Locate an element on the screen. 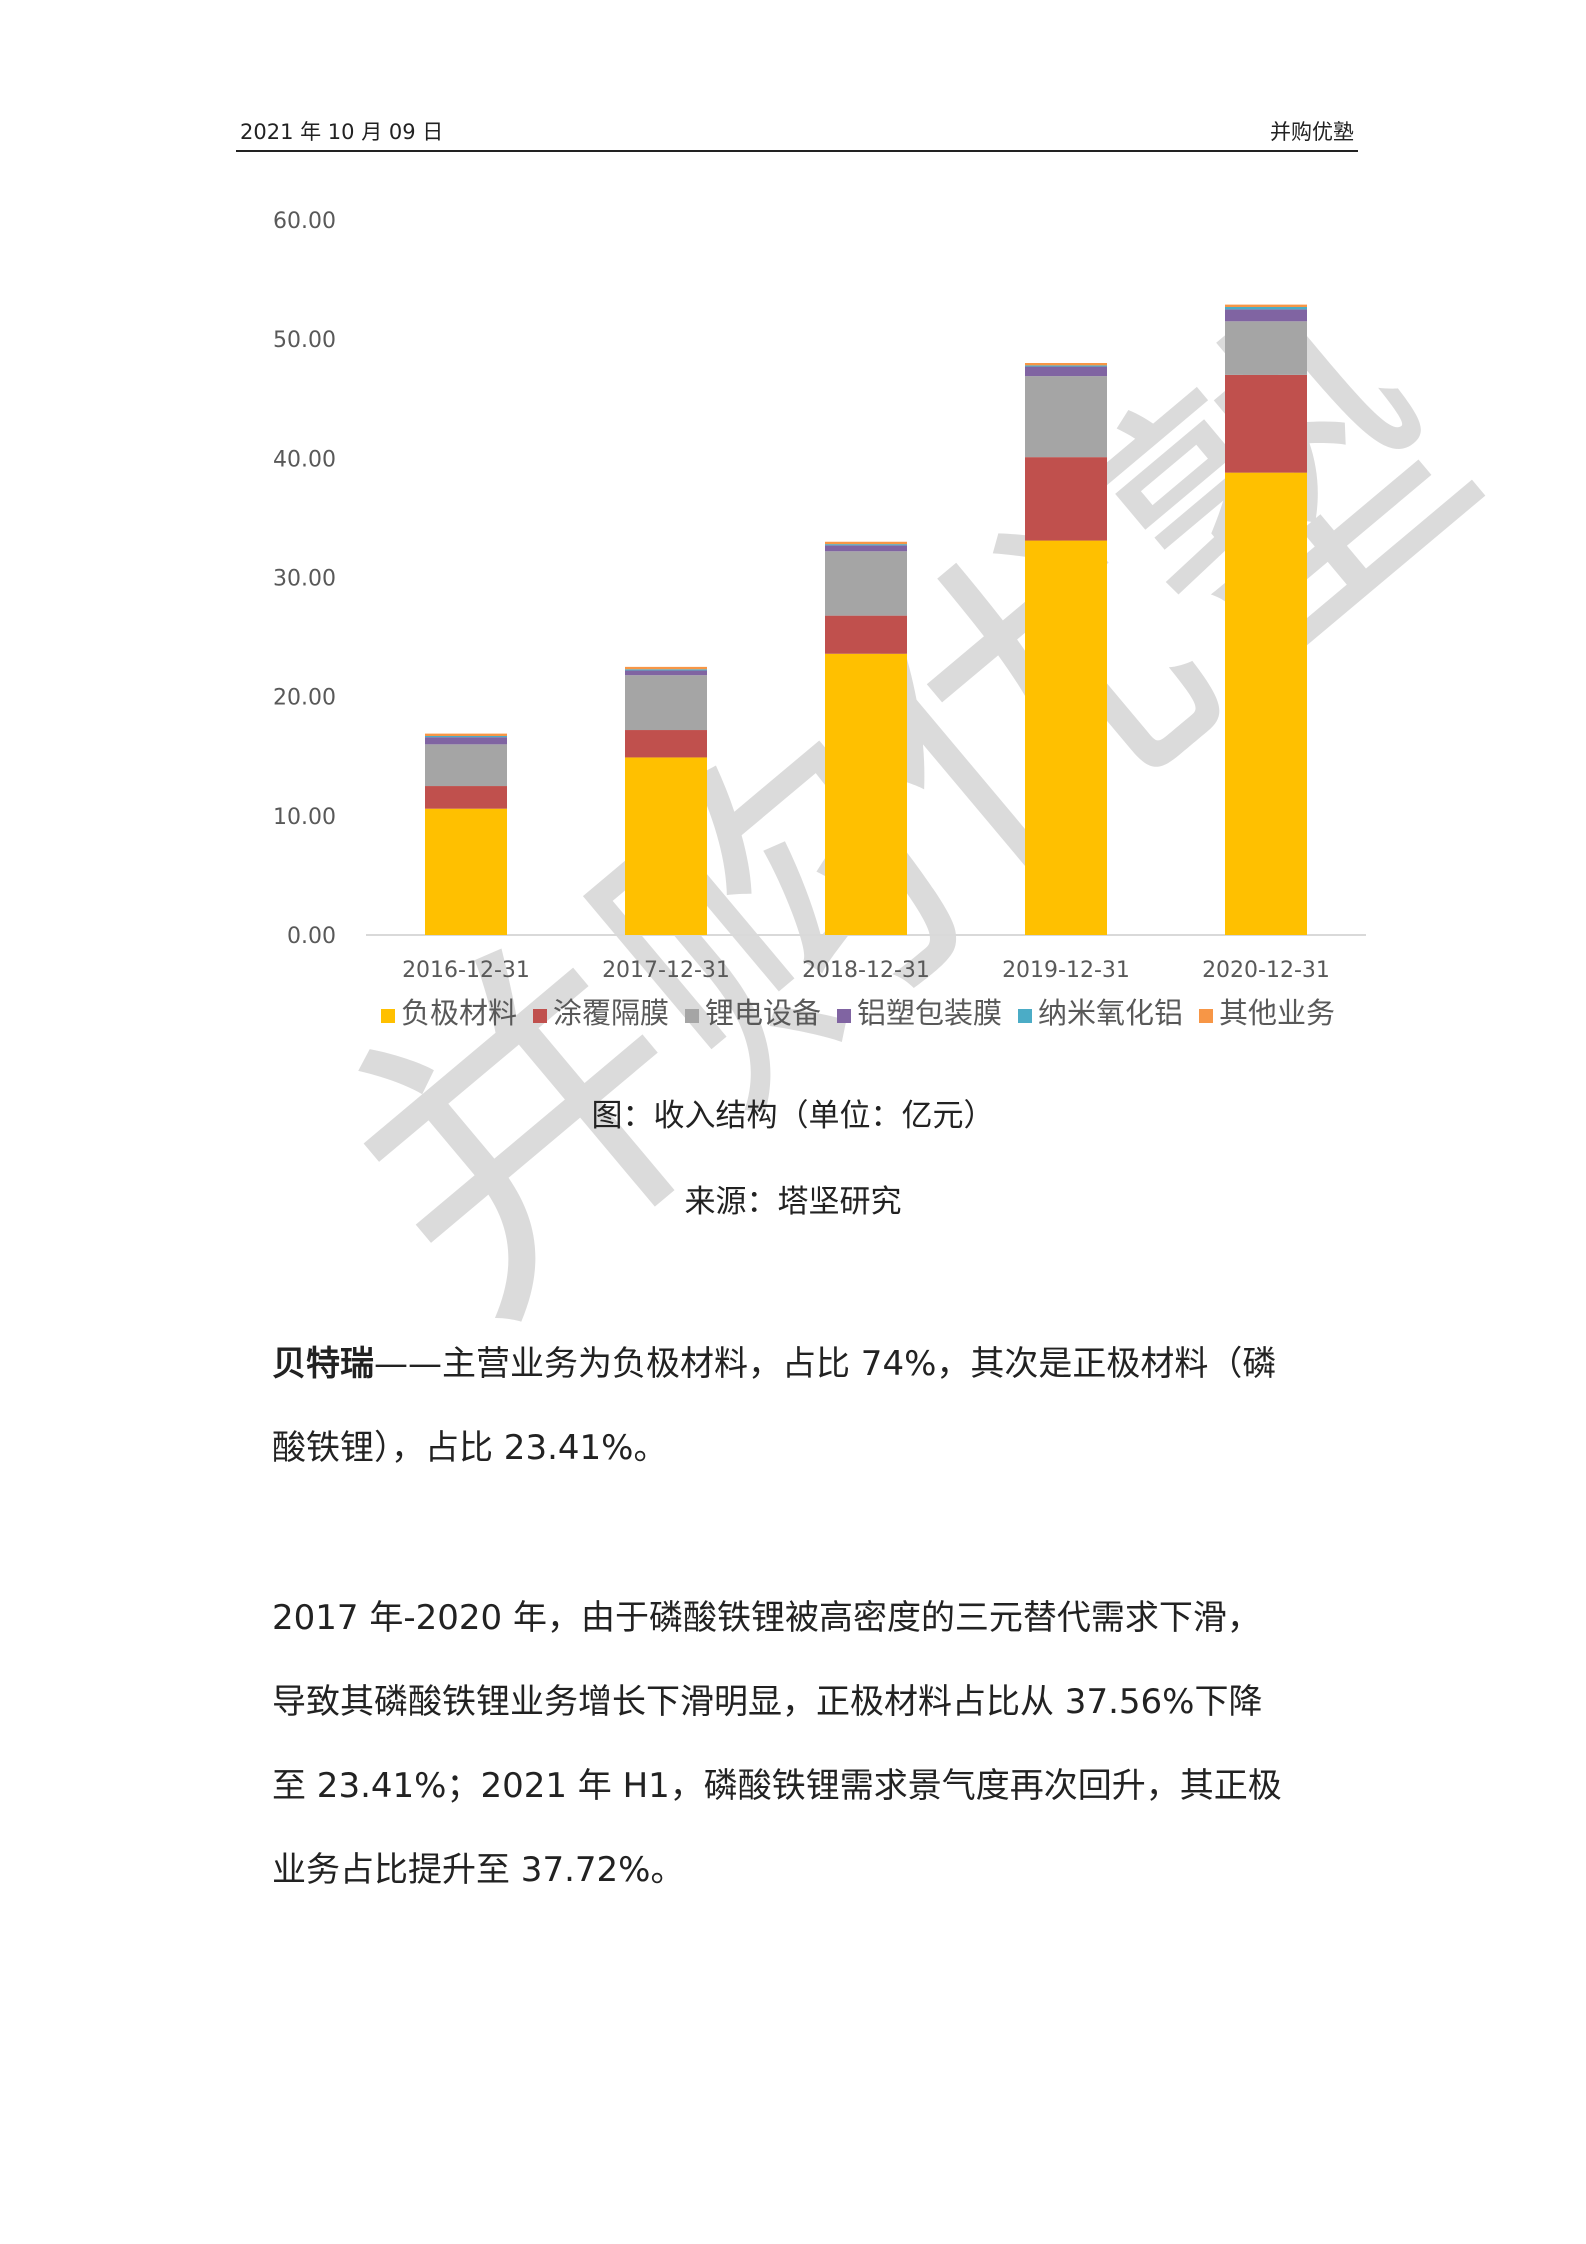 The image size is (1586, 2244). paragraph-1-line-2: 酸铁锂），占比 23.41%。 is located at coordinates (470, 1448).